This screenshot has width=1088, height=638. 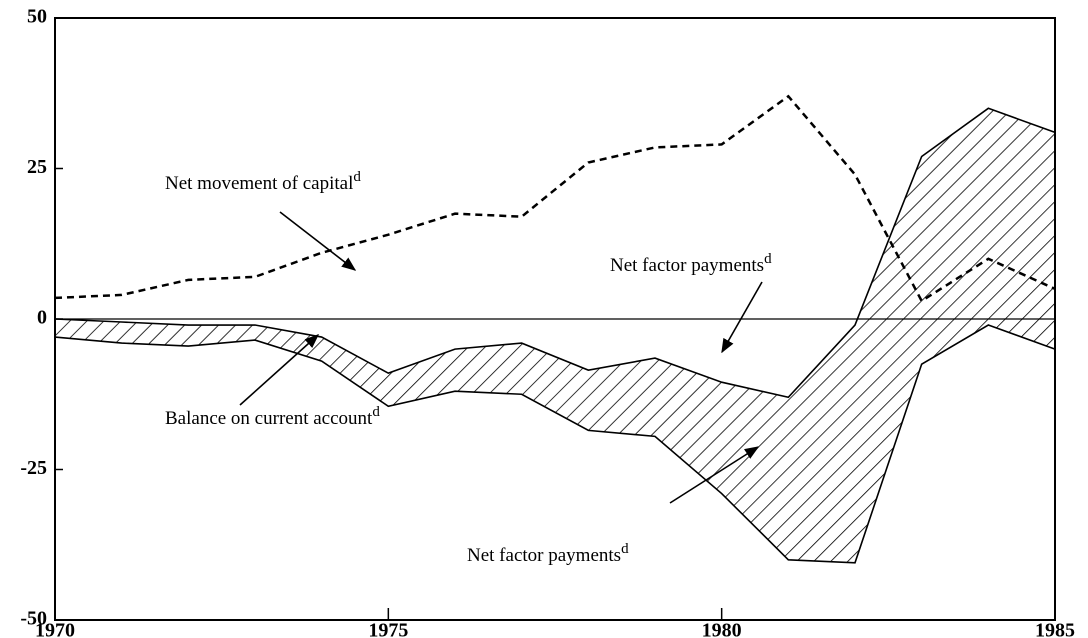 What do you see at coordinates (722, 629) in the screenshot?
I see `x-tick-label: 1980` at bounding box center [722, 629].